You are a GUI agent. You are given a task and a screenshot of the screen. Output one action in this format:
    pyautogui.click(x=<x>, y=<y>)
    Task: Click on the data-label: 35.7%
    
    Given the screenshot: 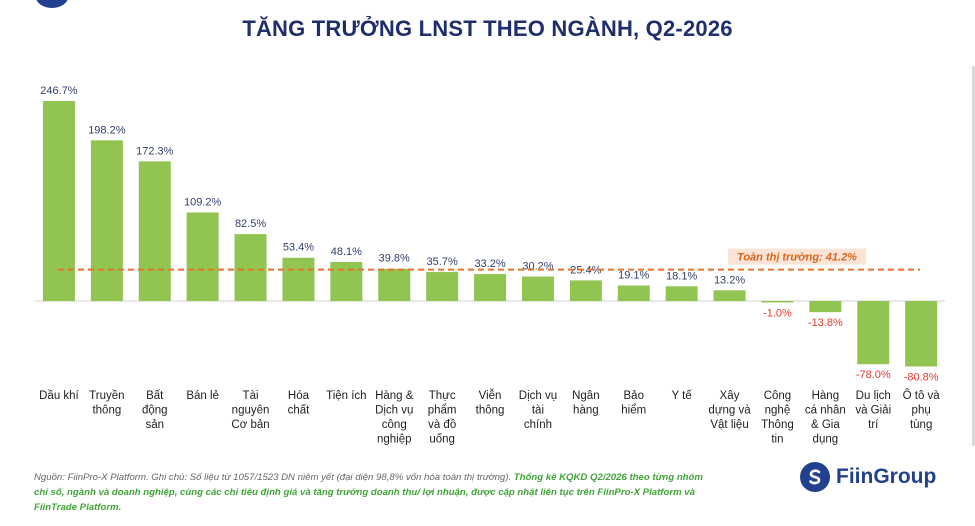 What is the action you would take?
    pyautogui.click(x=442, y=262)
    